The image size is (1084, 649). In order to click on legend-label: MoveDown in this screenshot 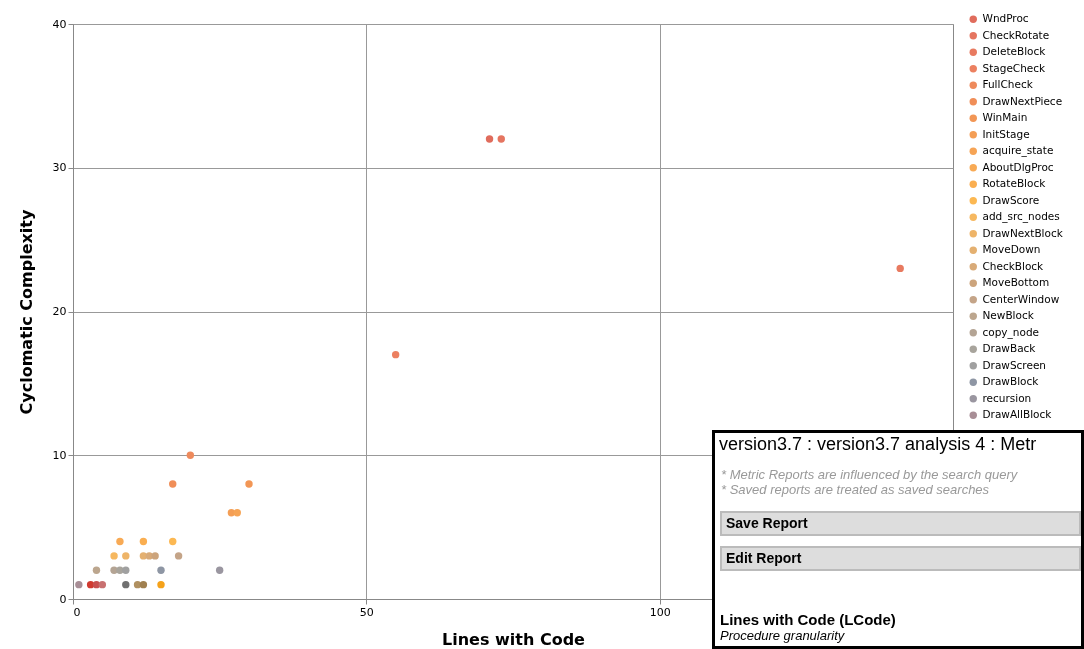, I will do `click(1011, 249)`.